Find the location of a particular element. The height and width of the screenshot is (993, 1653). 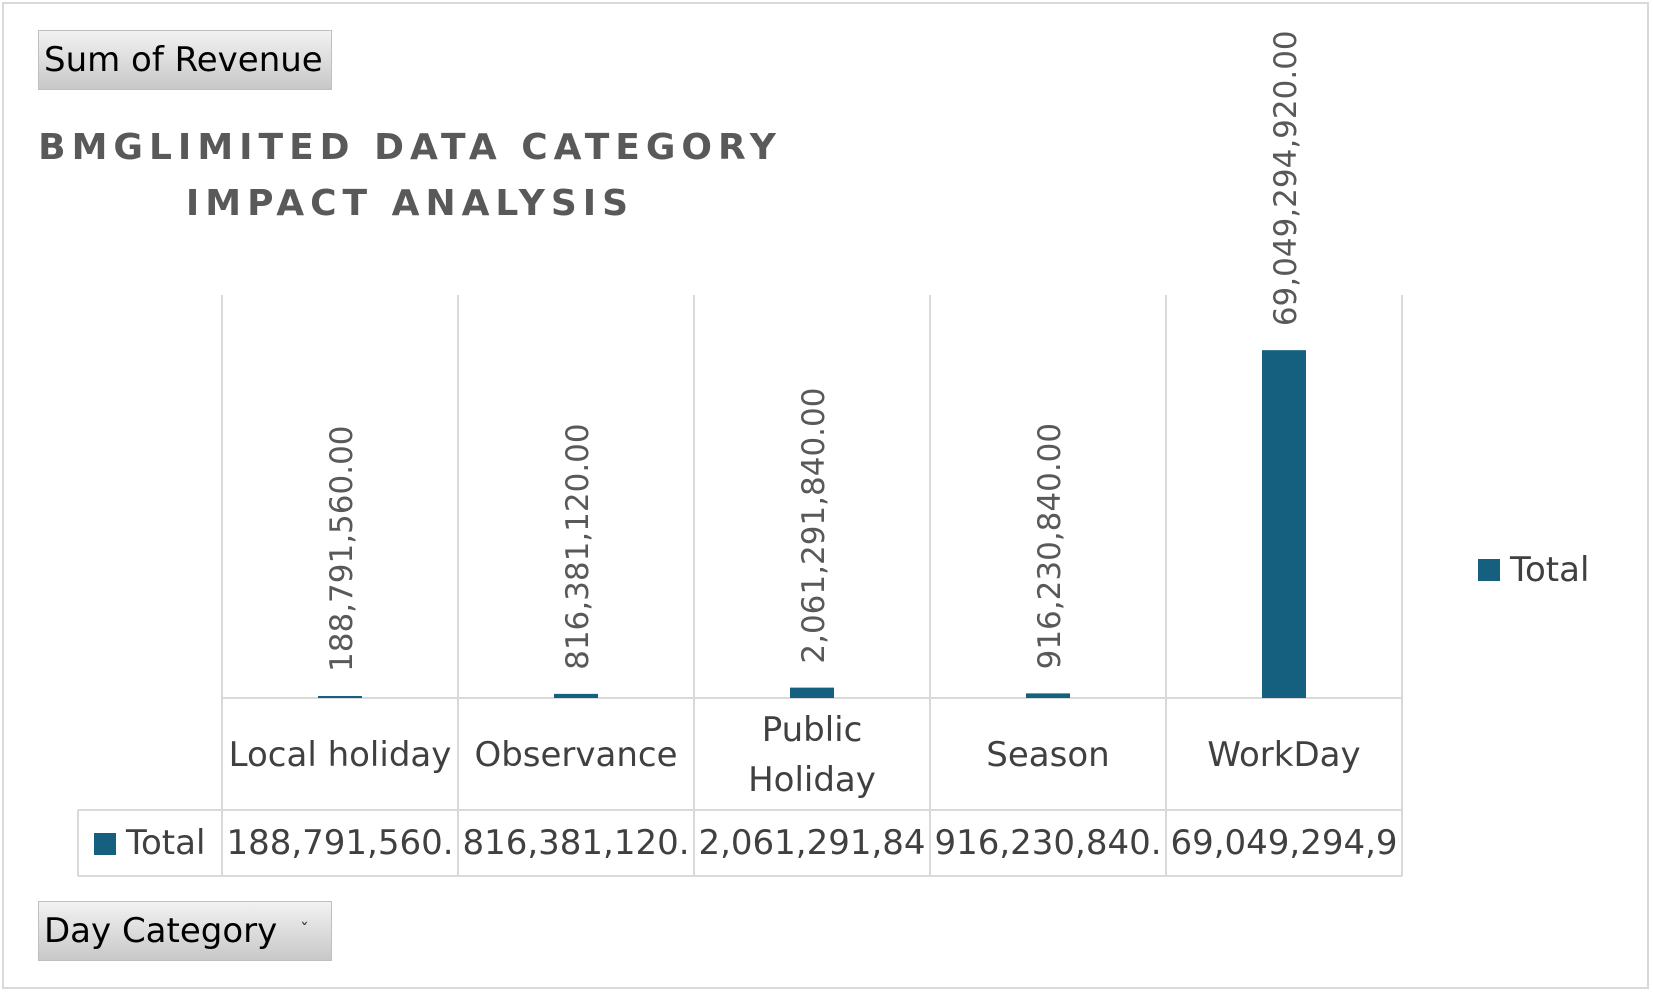

category-label: Observance is located at coordinates (575, 755).